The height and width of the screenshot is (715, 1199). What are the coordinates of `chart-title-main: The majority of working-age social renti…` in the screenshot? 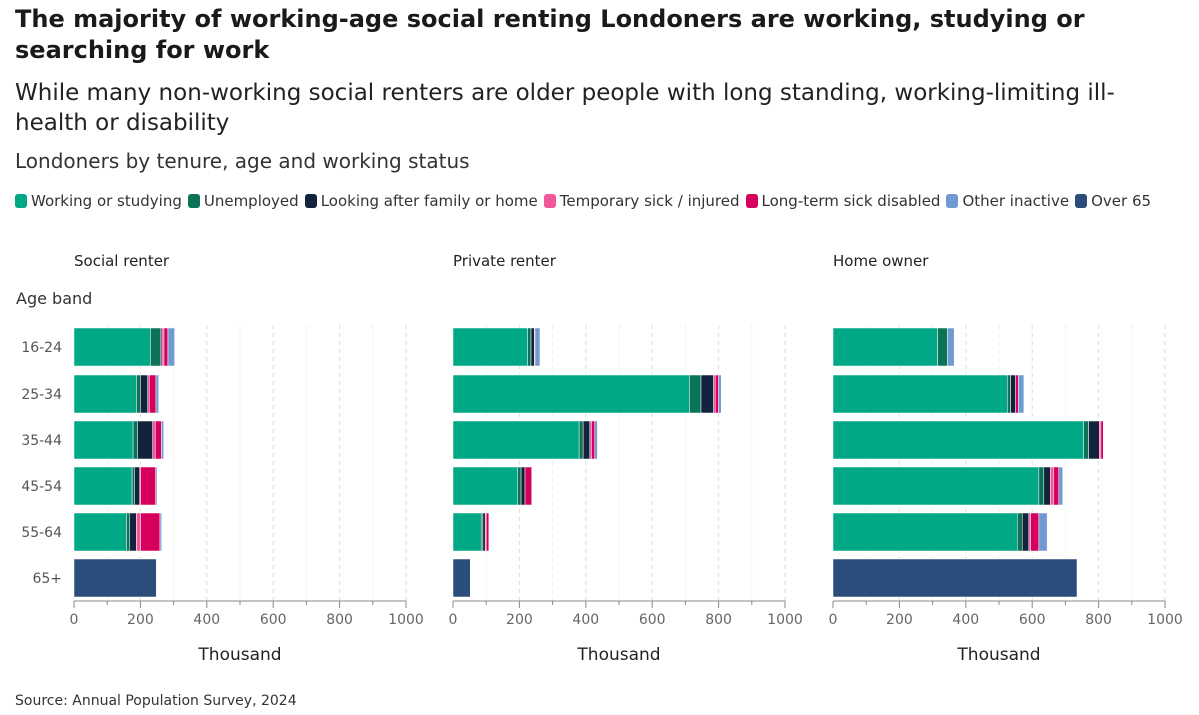 It's located at (550, 34).